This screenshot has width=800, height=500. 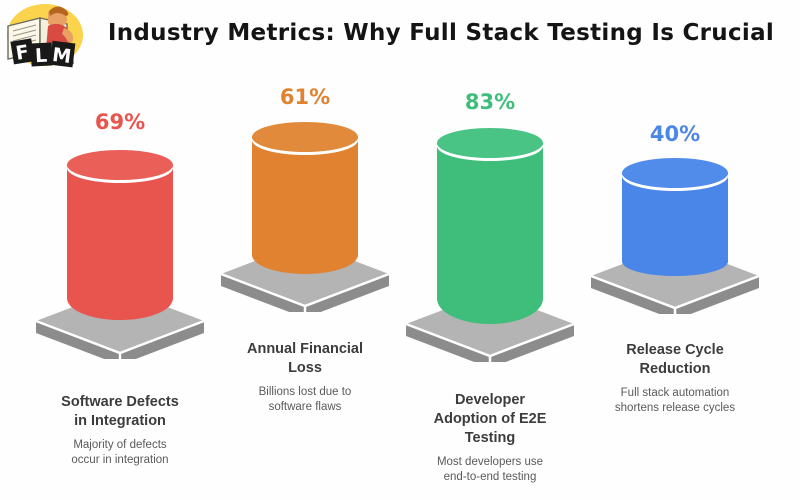 What do you see at coordinates (305, 97) in the screenshot?
I see `value-label-1: 61%` at bounding box center [305, 97].